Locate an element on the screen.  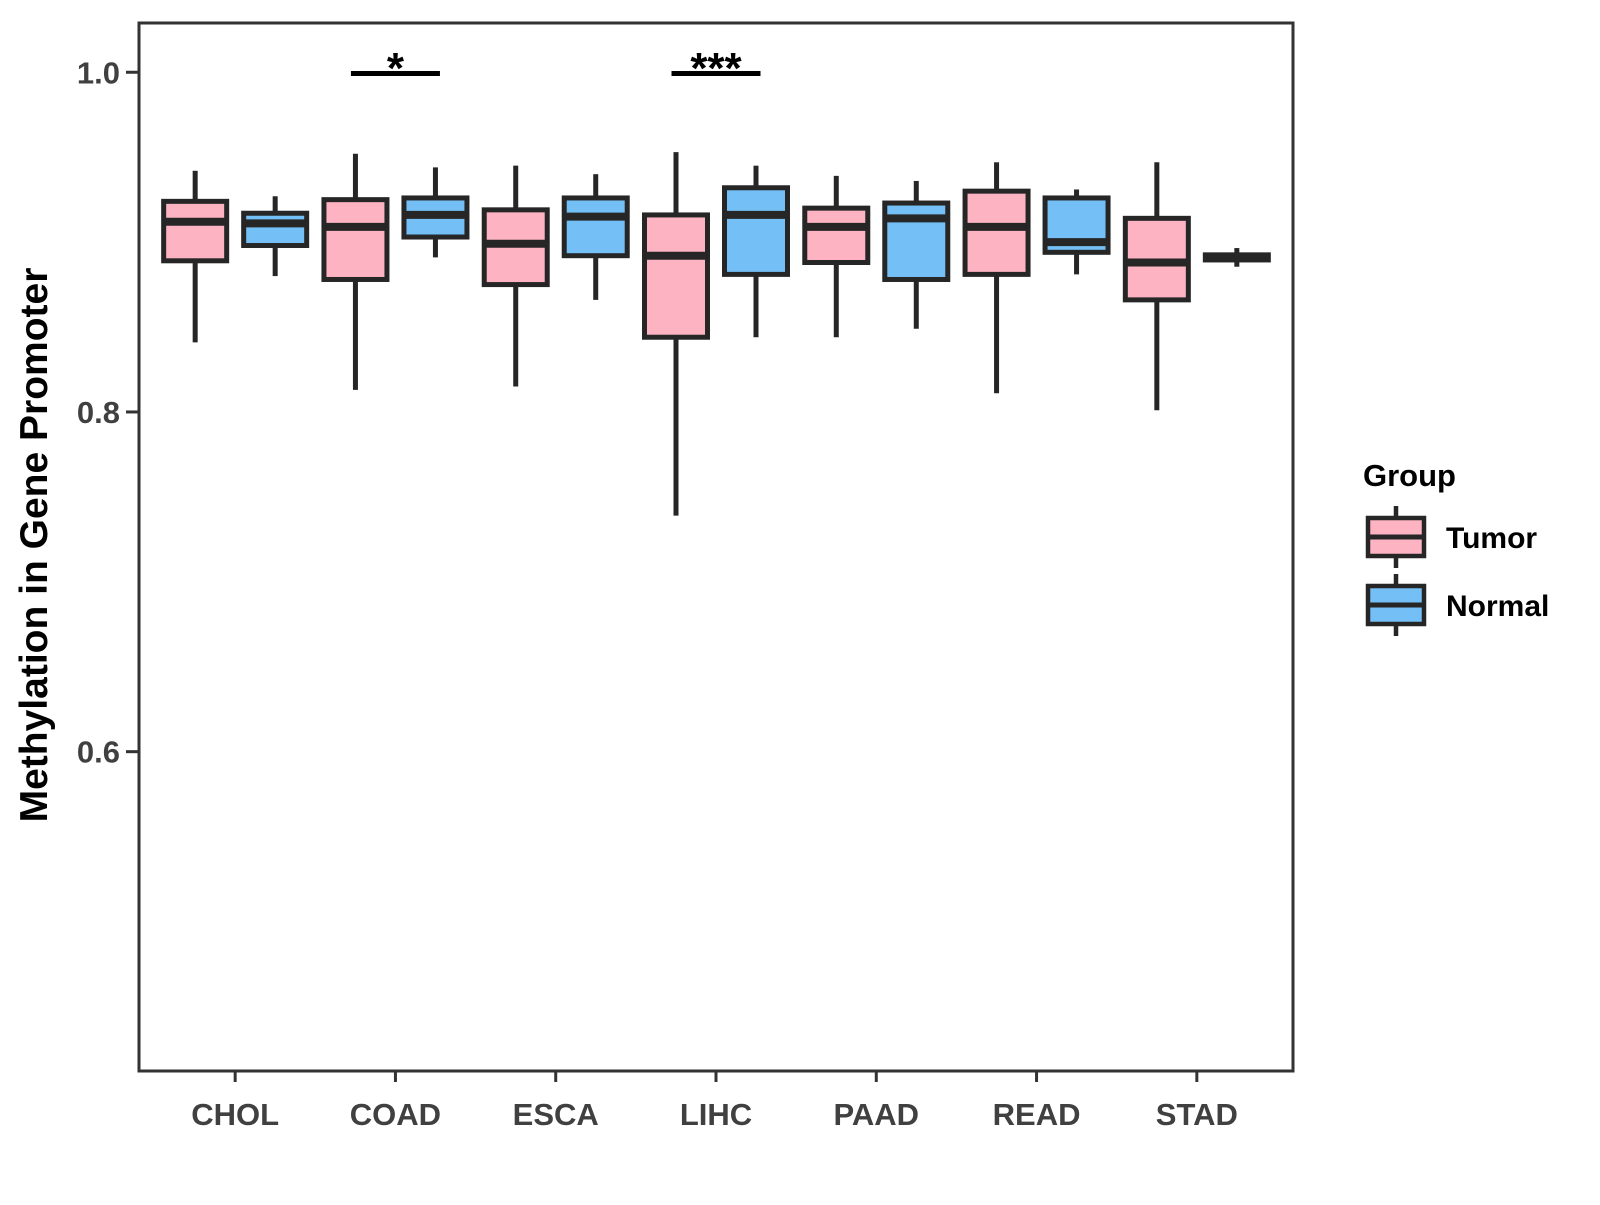
x-tick-label-paad: PAAD is located at coordinates (877, 1114).